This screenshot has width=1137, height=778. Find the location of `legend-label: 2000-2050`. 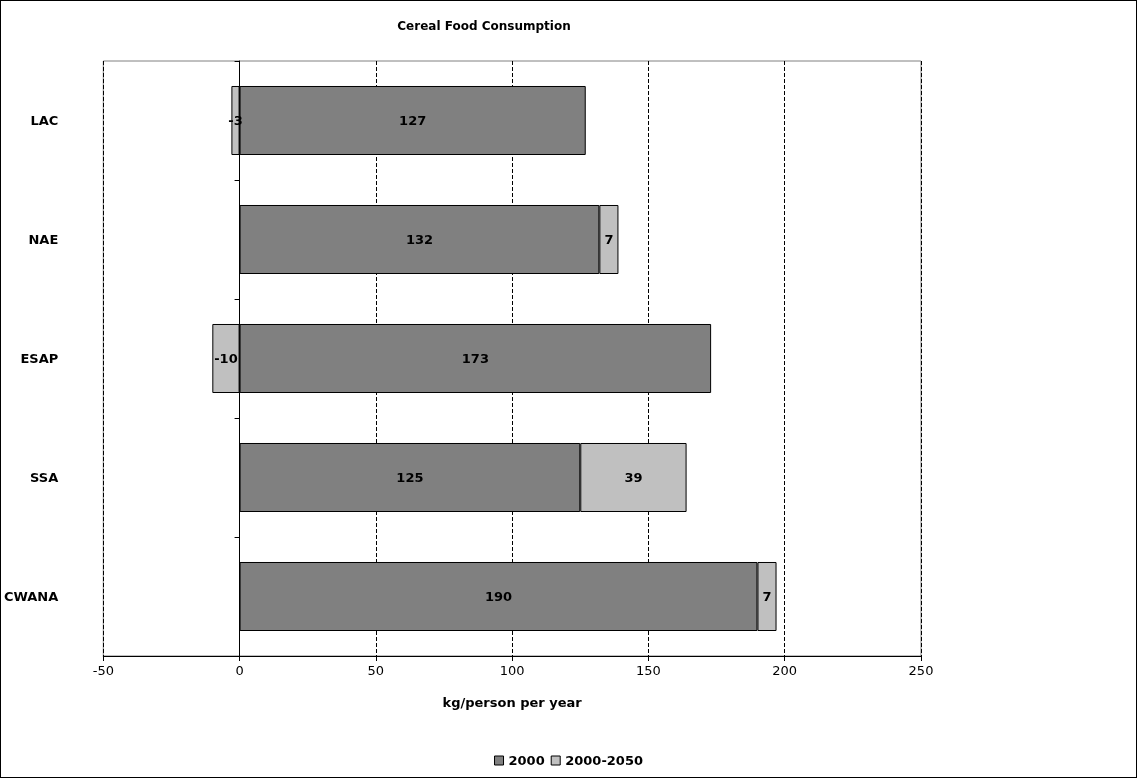

legend-label: 2000-2050 is located at coordinates (604, 760).